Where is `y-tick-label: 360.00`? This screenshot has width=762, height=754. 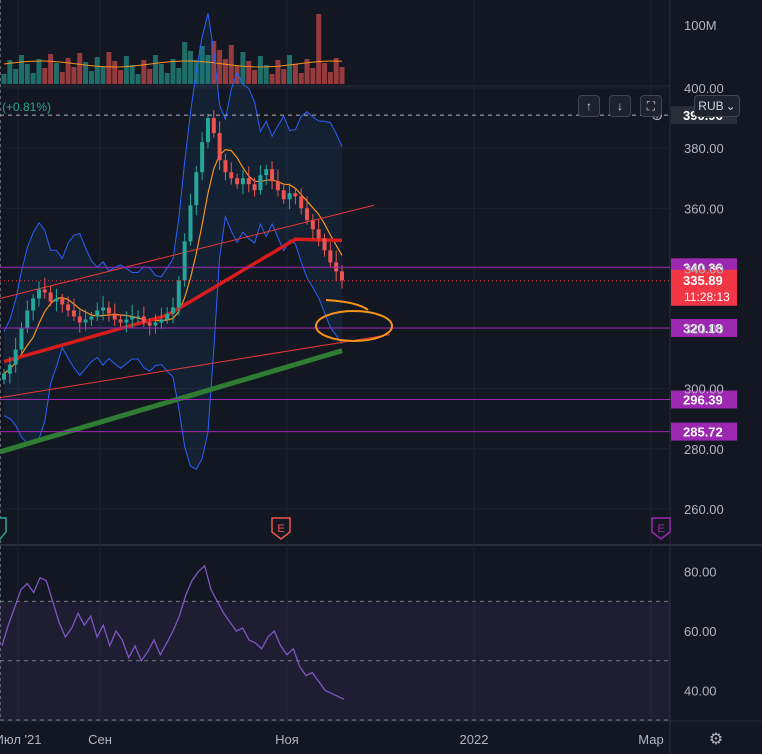 y-tick-label: 360.00 is located at coordinates (704, 208).